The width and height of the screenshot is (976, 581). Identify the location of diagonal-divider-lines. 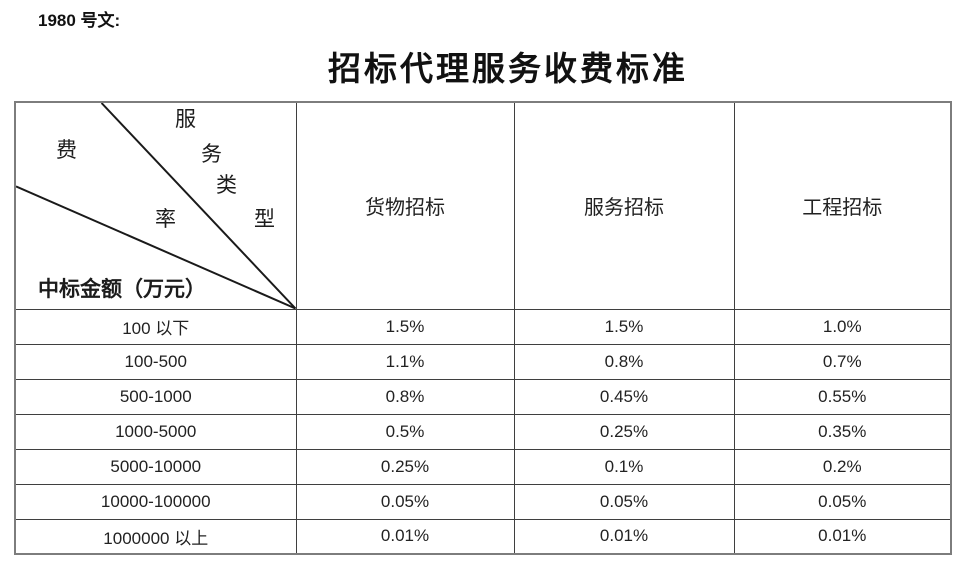
(155, 205).